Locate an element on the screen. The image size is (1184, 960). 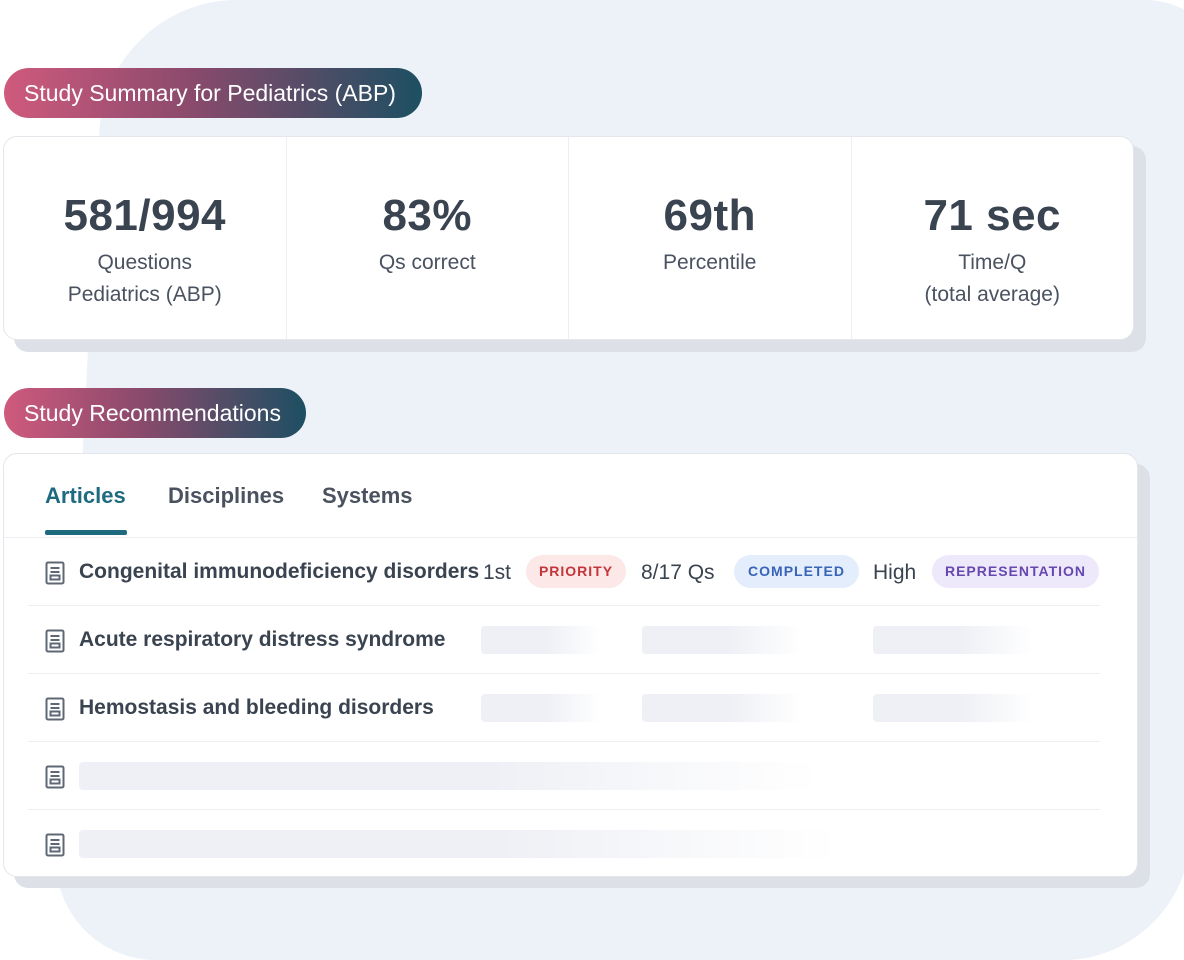
active-tab-indicator is located at coordinates (86, 532).